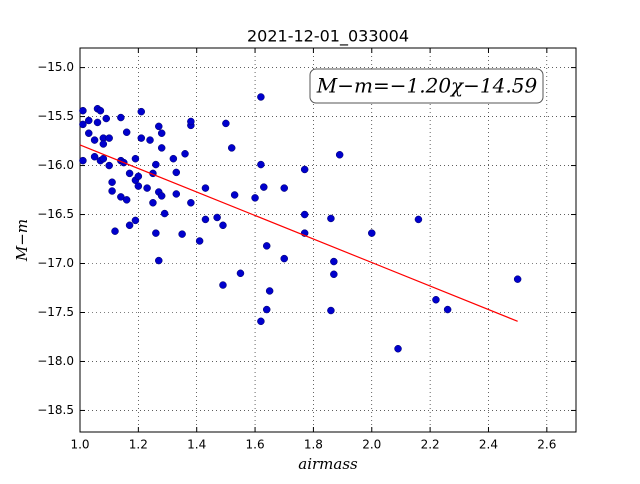  I want to click on y-tick-label: −16.0, so click(55, 165).